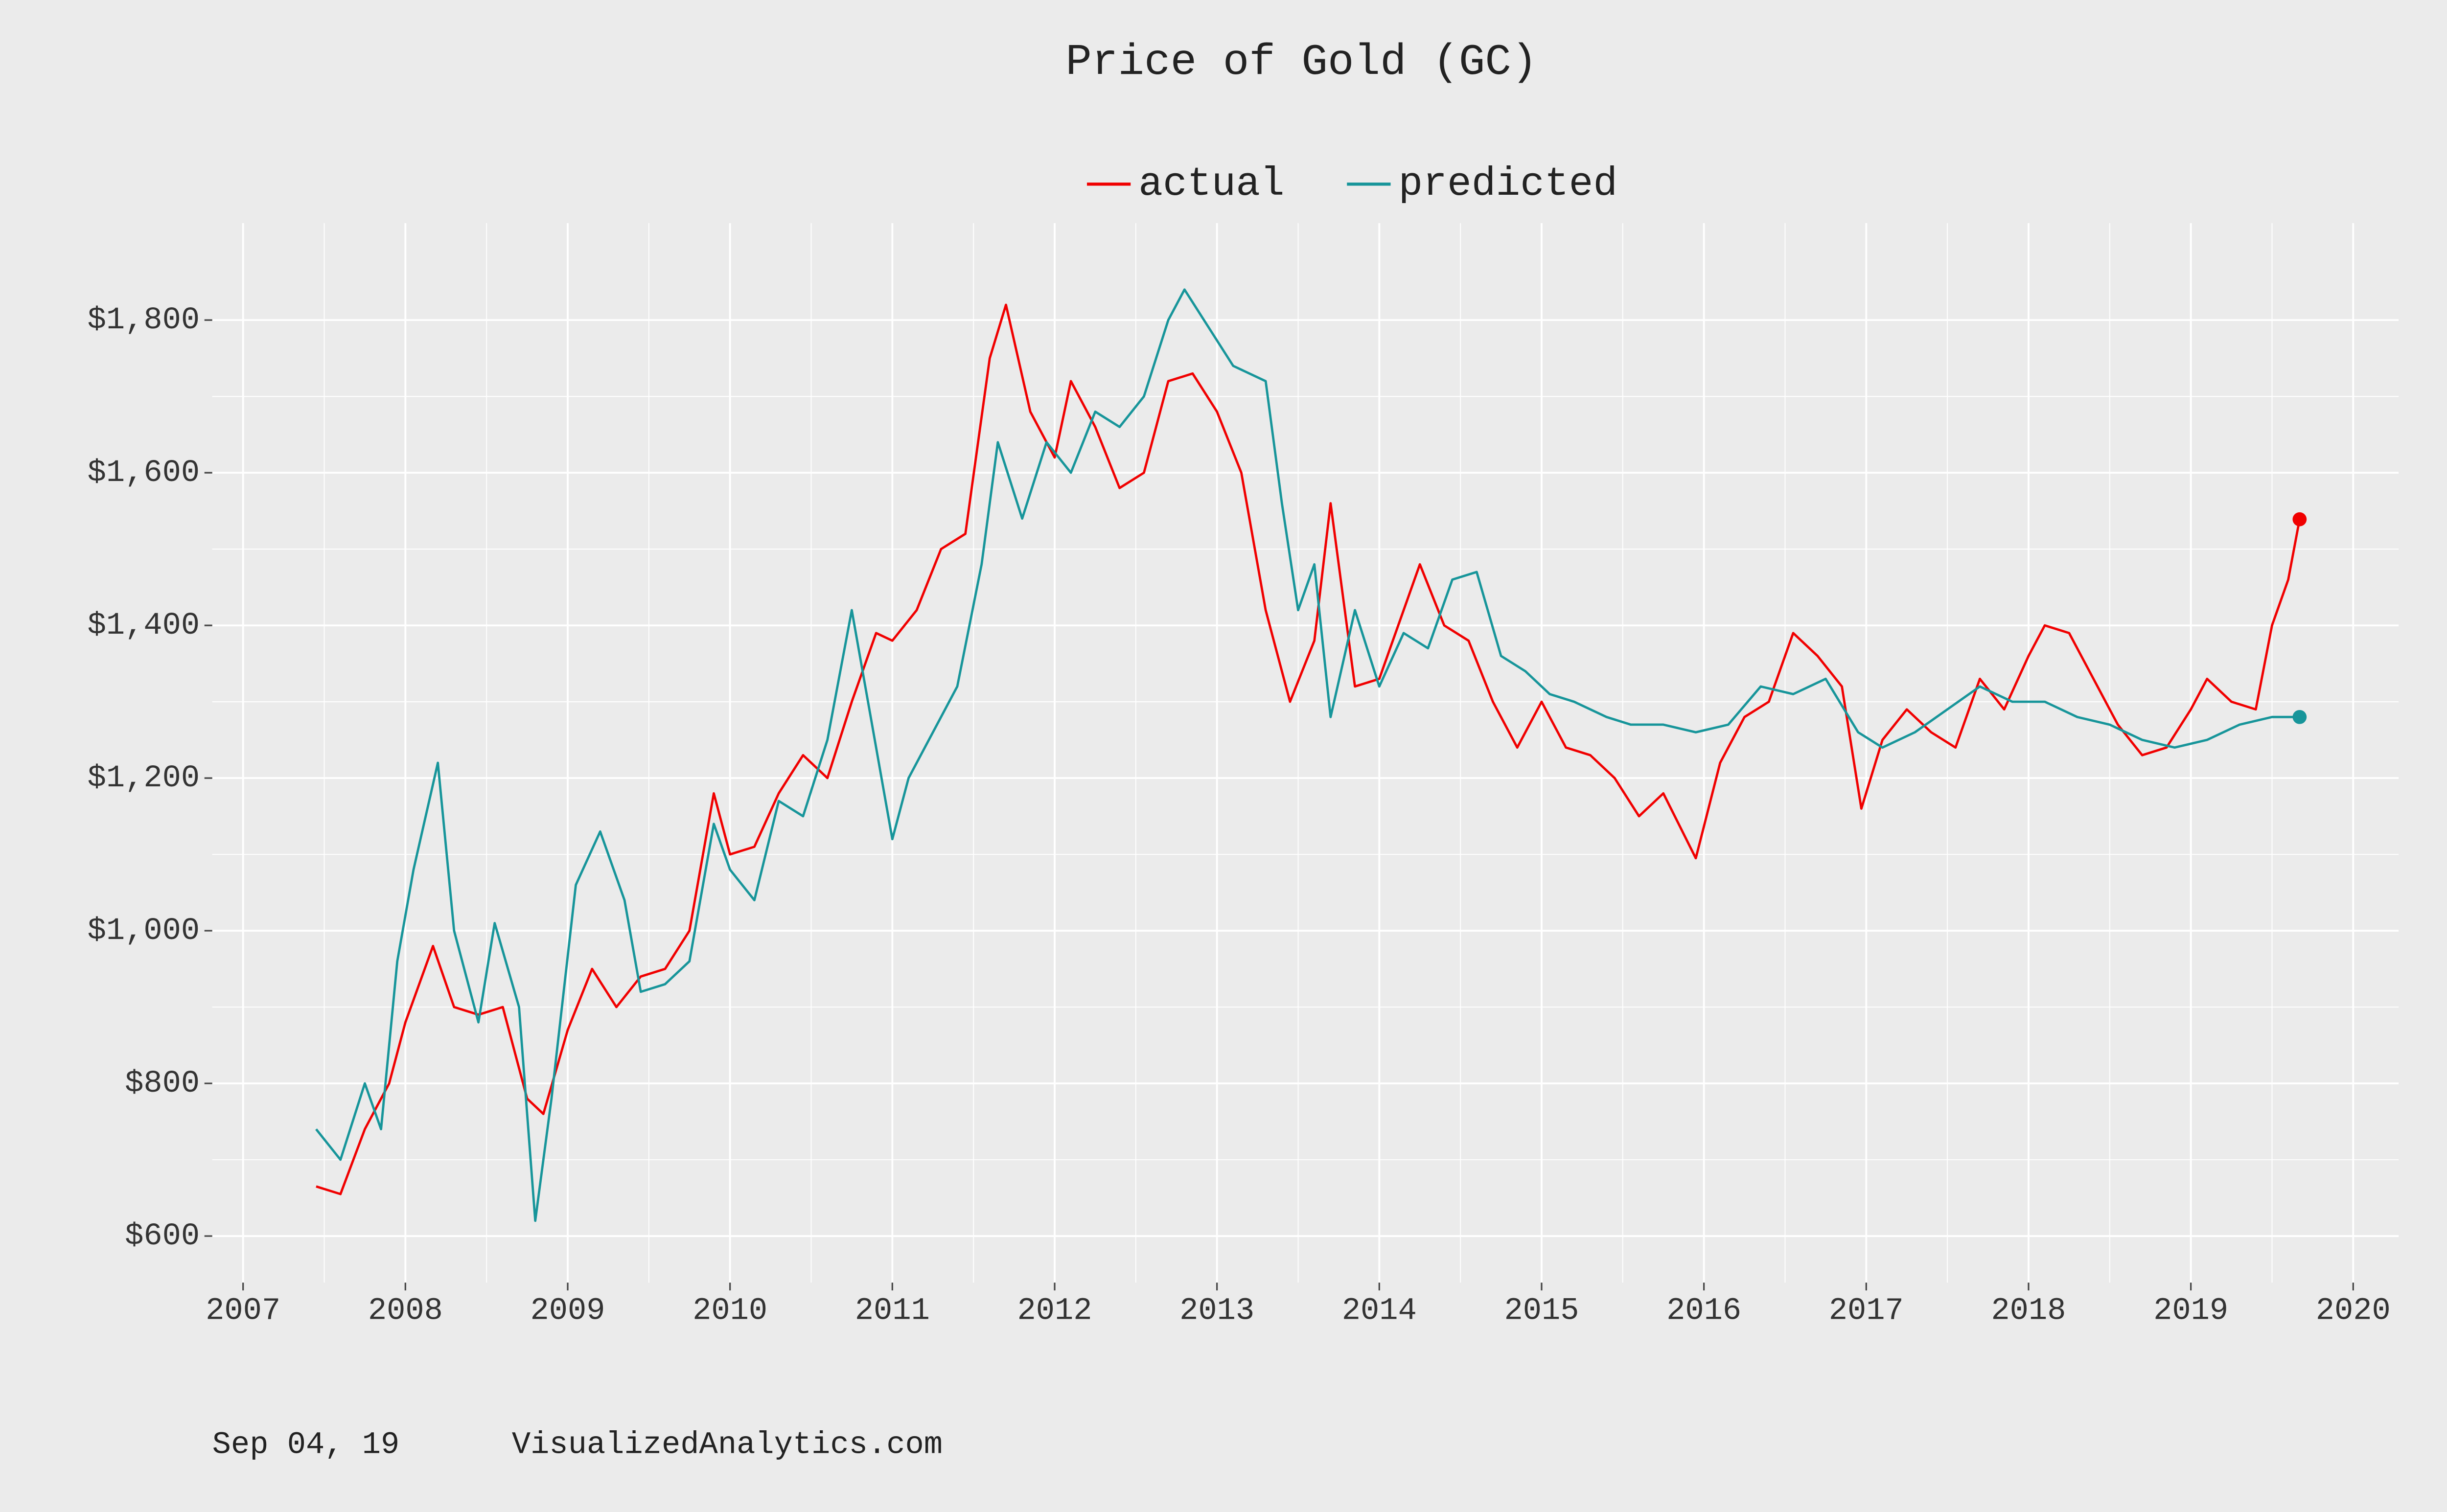 This screenshot has width=2447, height=1512. I want to click on legend-label: actual, so click(1211, 184).